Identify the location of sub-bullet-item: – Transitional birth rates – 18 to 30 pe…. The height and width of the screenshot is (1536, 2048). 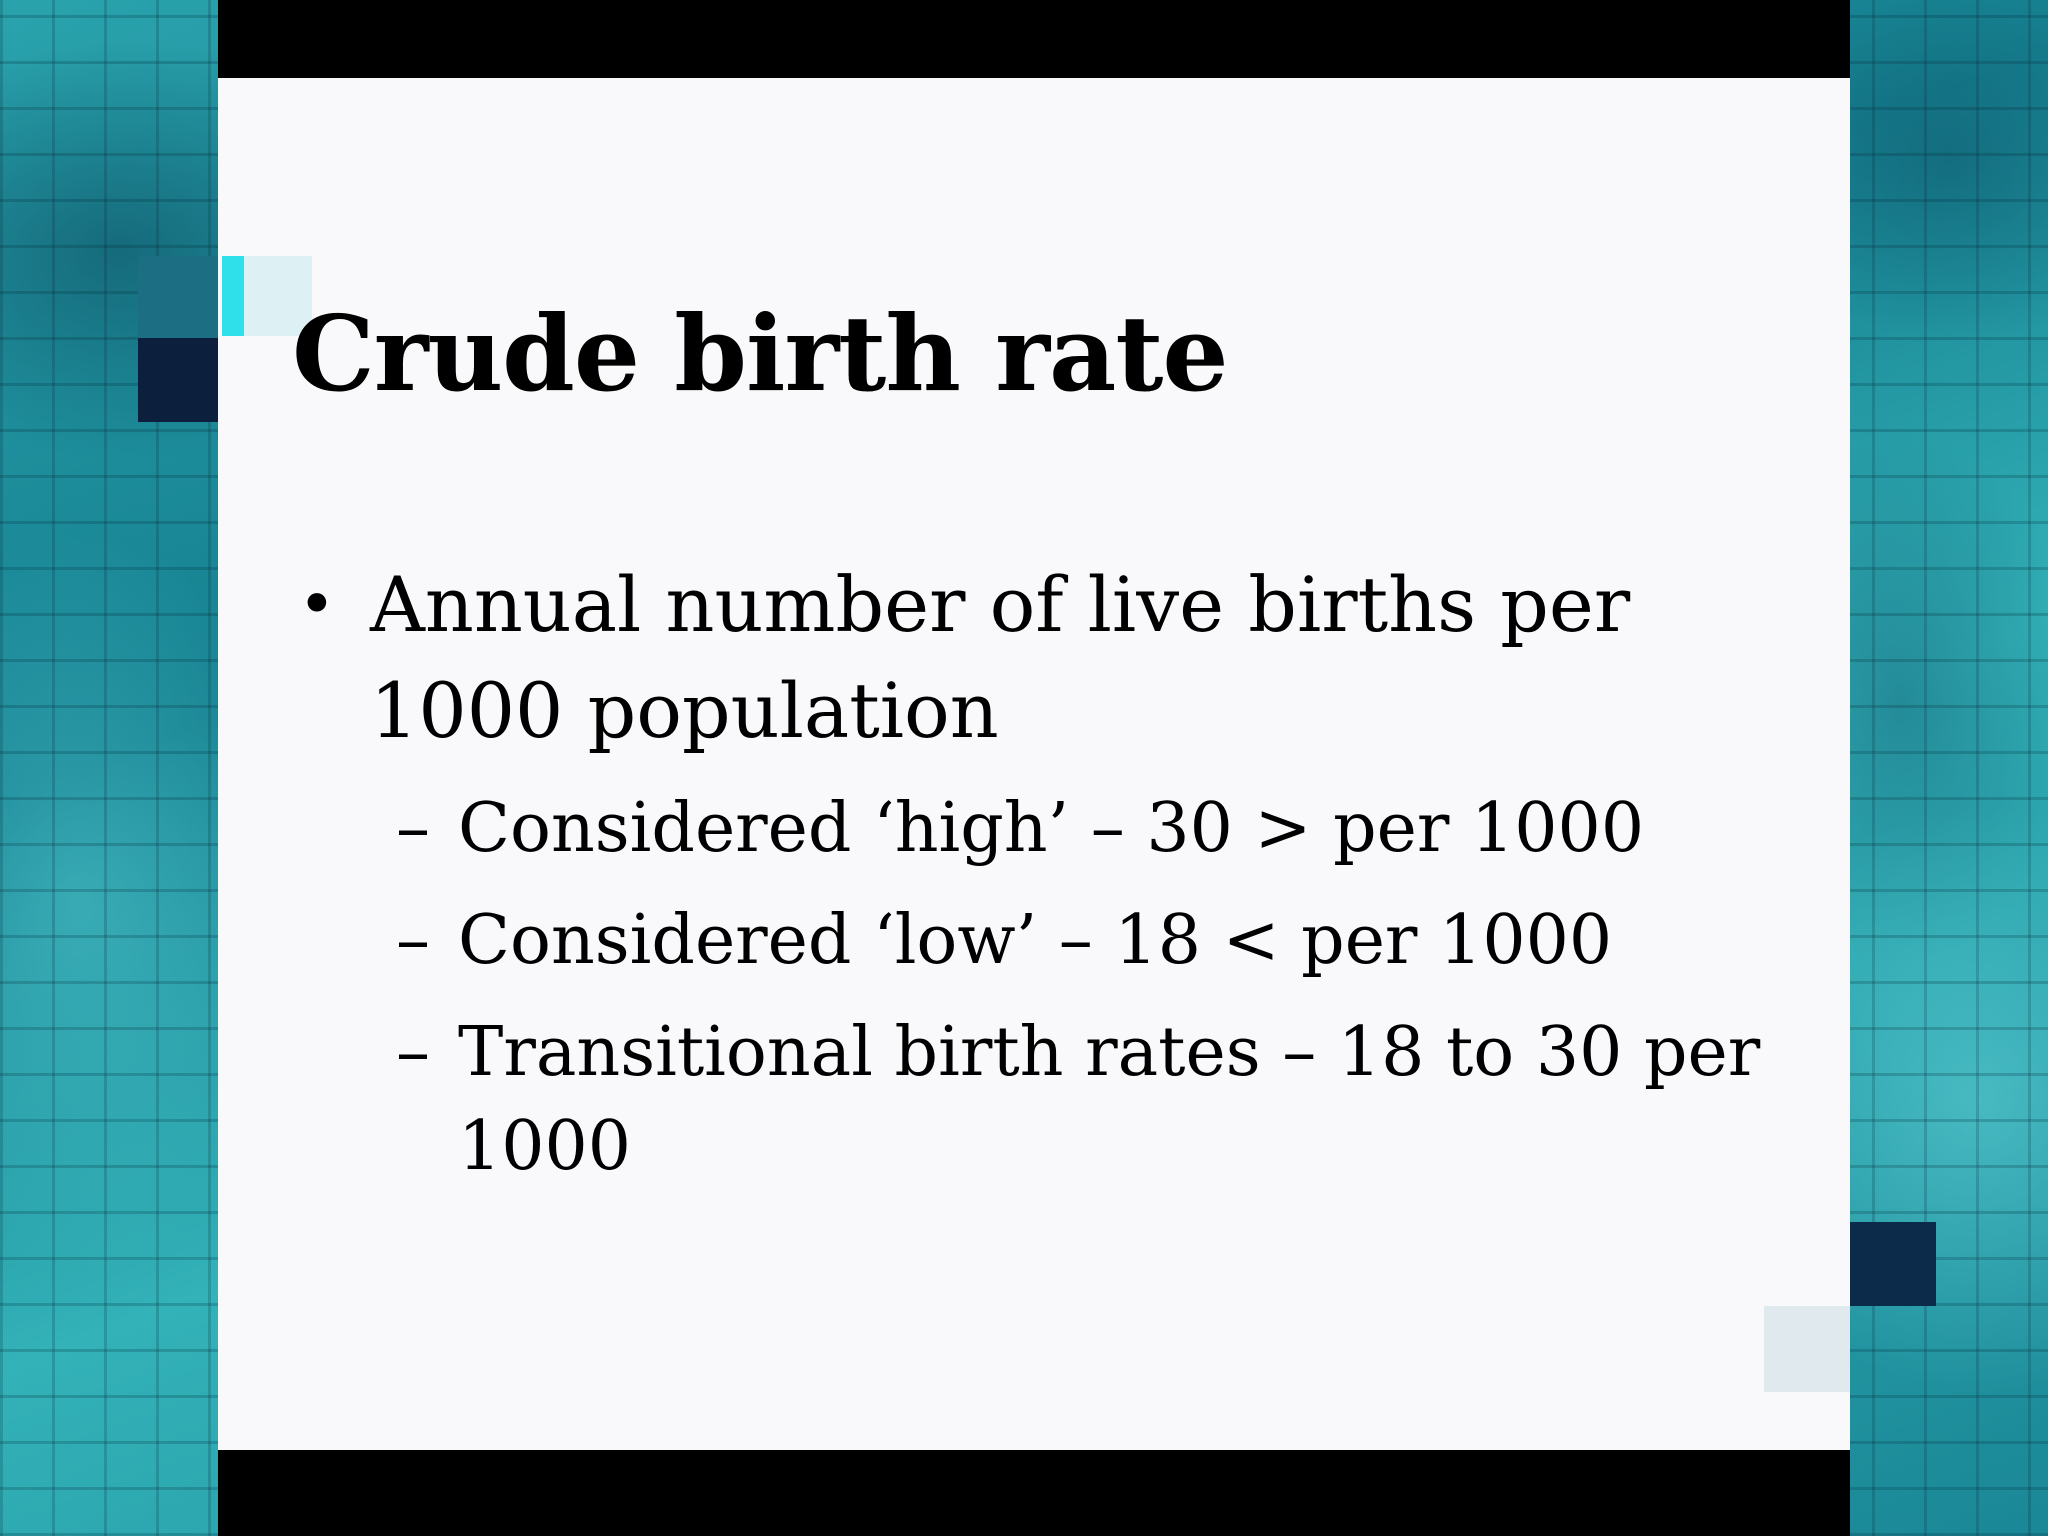
(1048, 1100).